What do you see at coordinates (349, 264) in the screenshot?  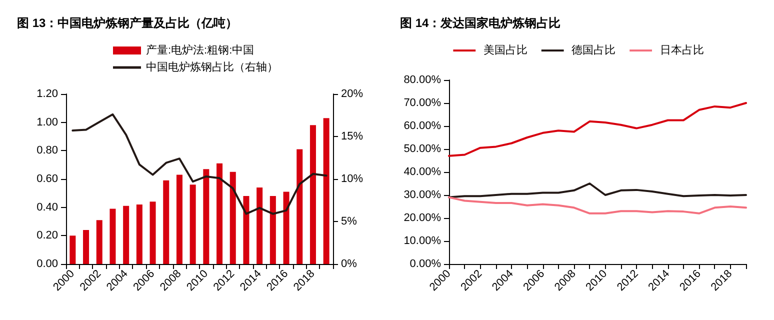 I see `y2-tick-label: 0%` at bounding box center [349, 264].